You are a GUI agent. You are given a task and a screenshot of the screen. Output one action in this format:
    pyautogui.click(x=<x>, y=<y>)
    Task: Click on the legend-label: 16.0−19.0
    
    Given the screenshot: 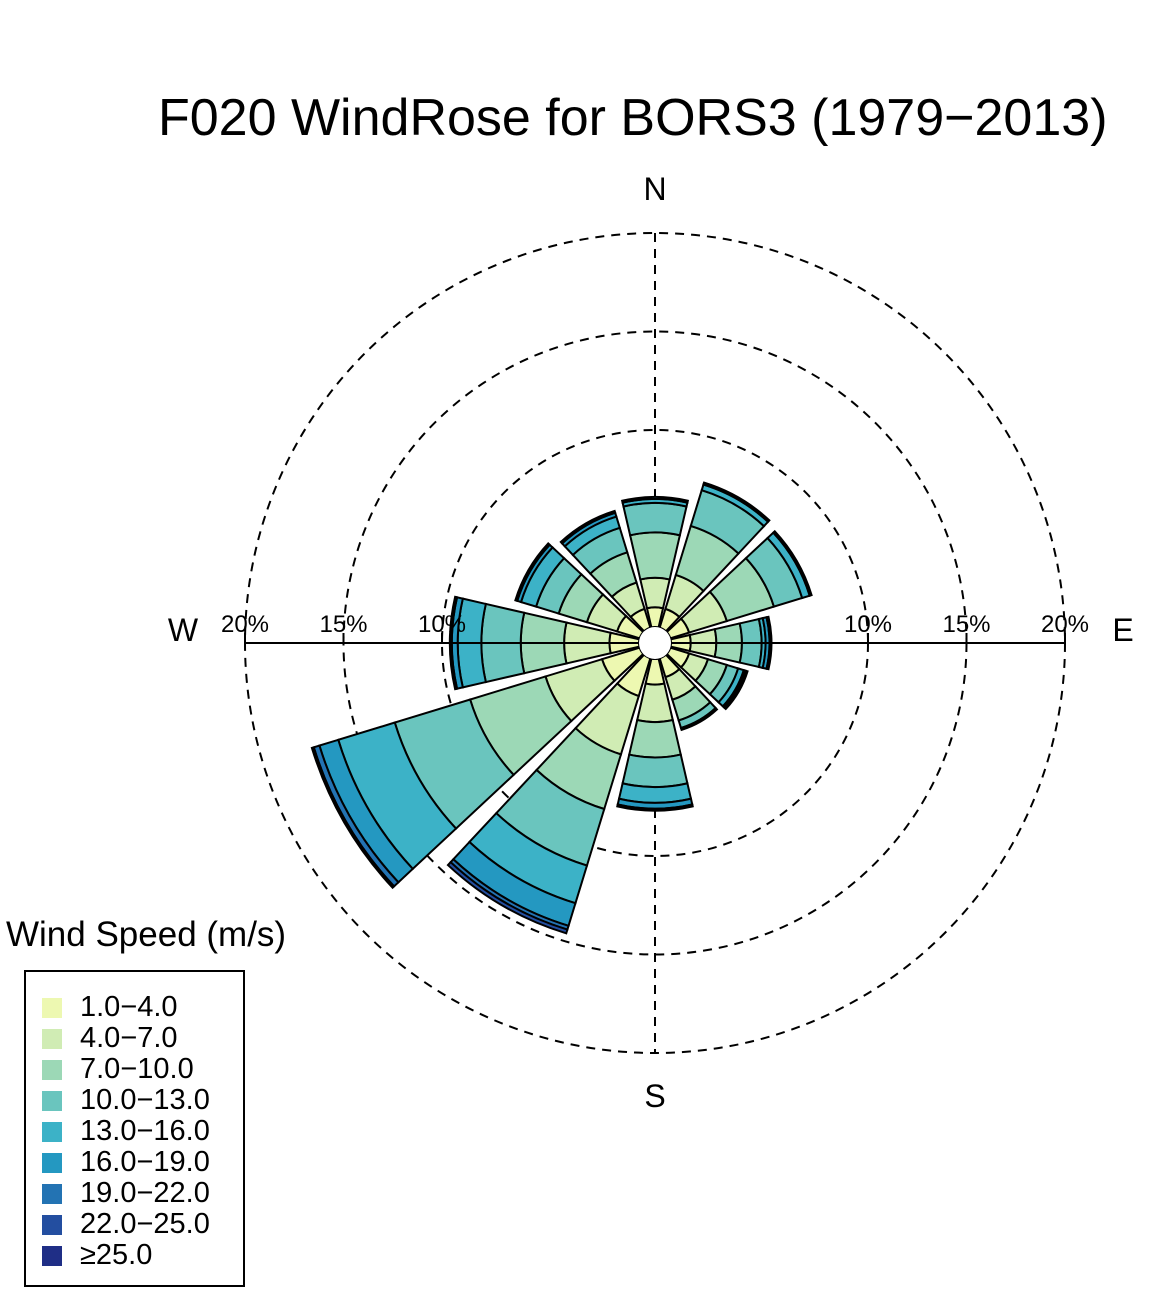 What is the action you would take?
    pyautogui.click(x=145, y=1162)
    